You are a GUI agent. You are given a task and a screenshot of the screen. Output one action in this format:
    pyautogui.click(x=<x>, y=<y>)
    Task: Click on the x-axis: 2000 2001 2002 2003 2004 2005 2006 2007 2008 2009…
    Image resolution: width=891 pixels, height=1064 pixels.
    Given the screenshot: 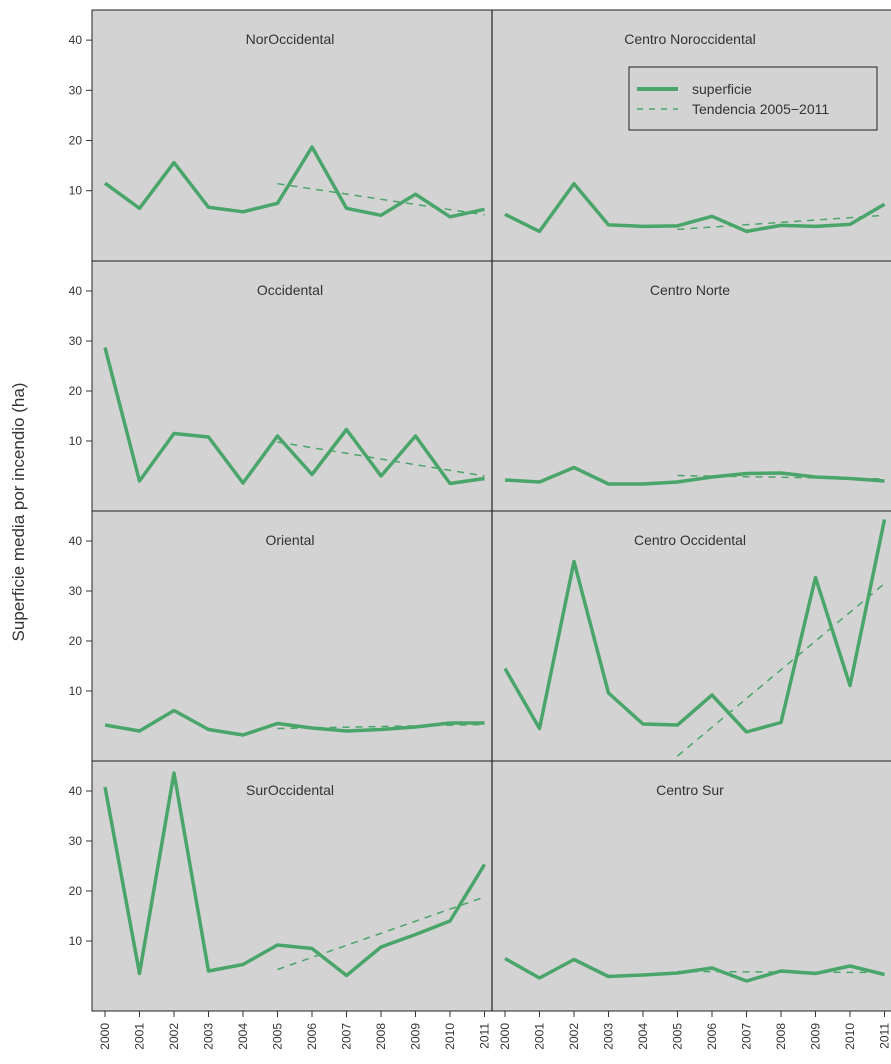 What is the action you would take?
    pyautogui.click(x=494, y=1030)
    